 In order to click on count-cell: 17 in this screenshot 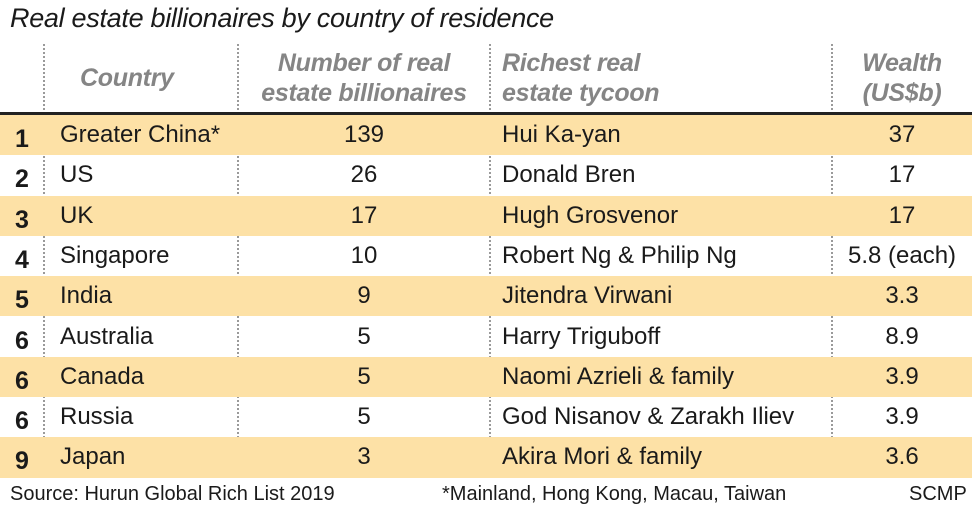, I will do `click(364, 215)`.